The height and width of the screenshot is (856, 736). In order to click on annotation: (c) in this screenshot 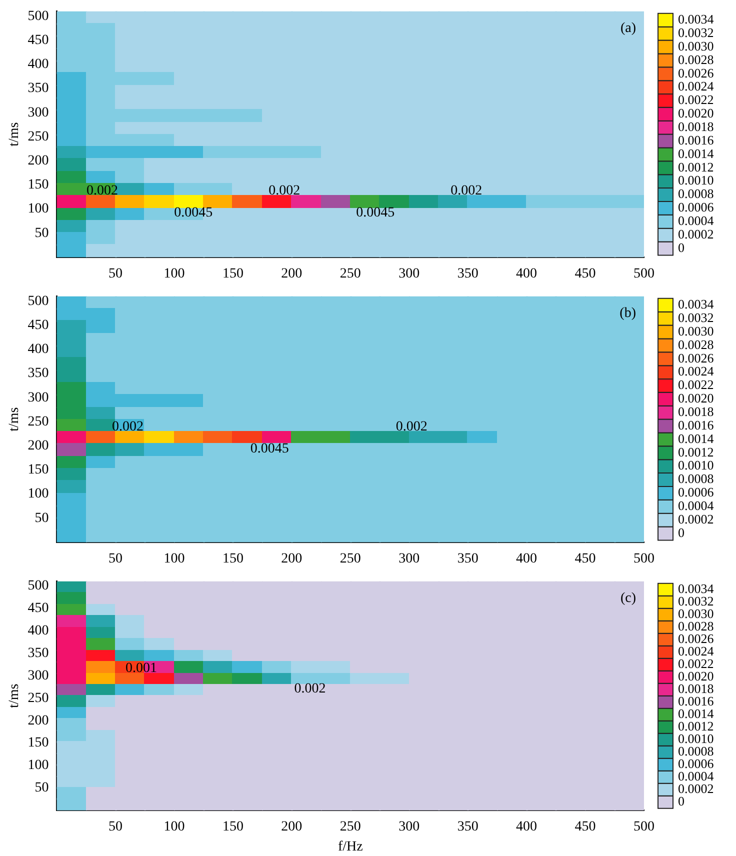, I will do `click(628, 598)`.